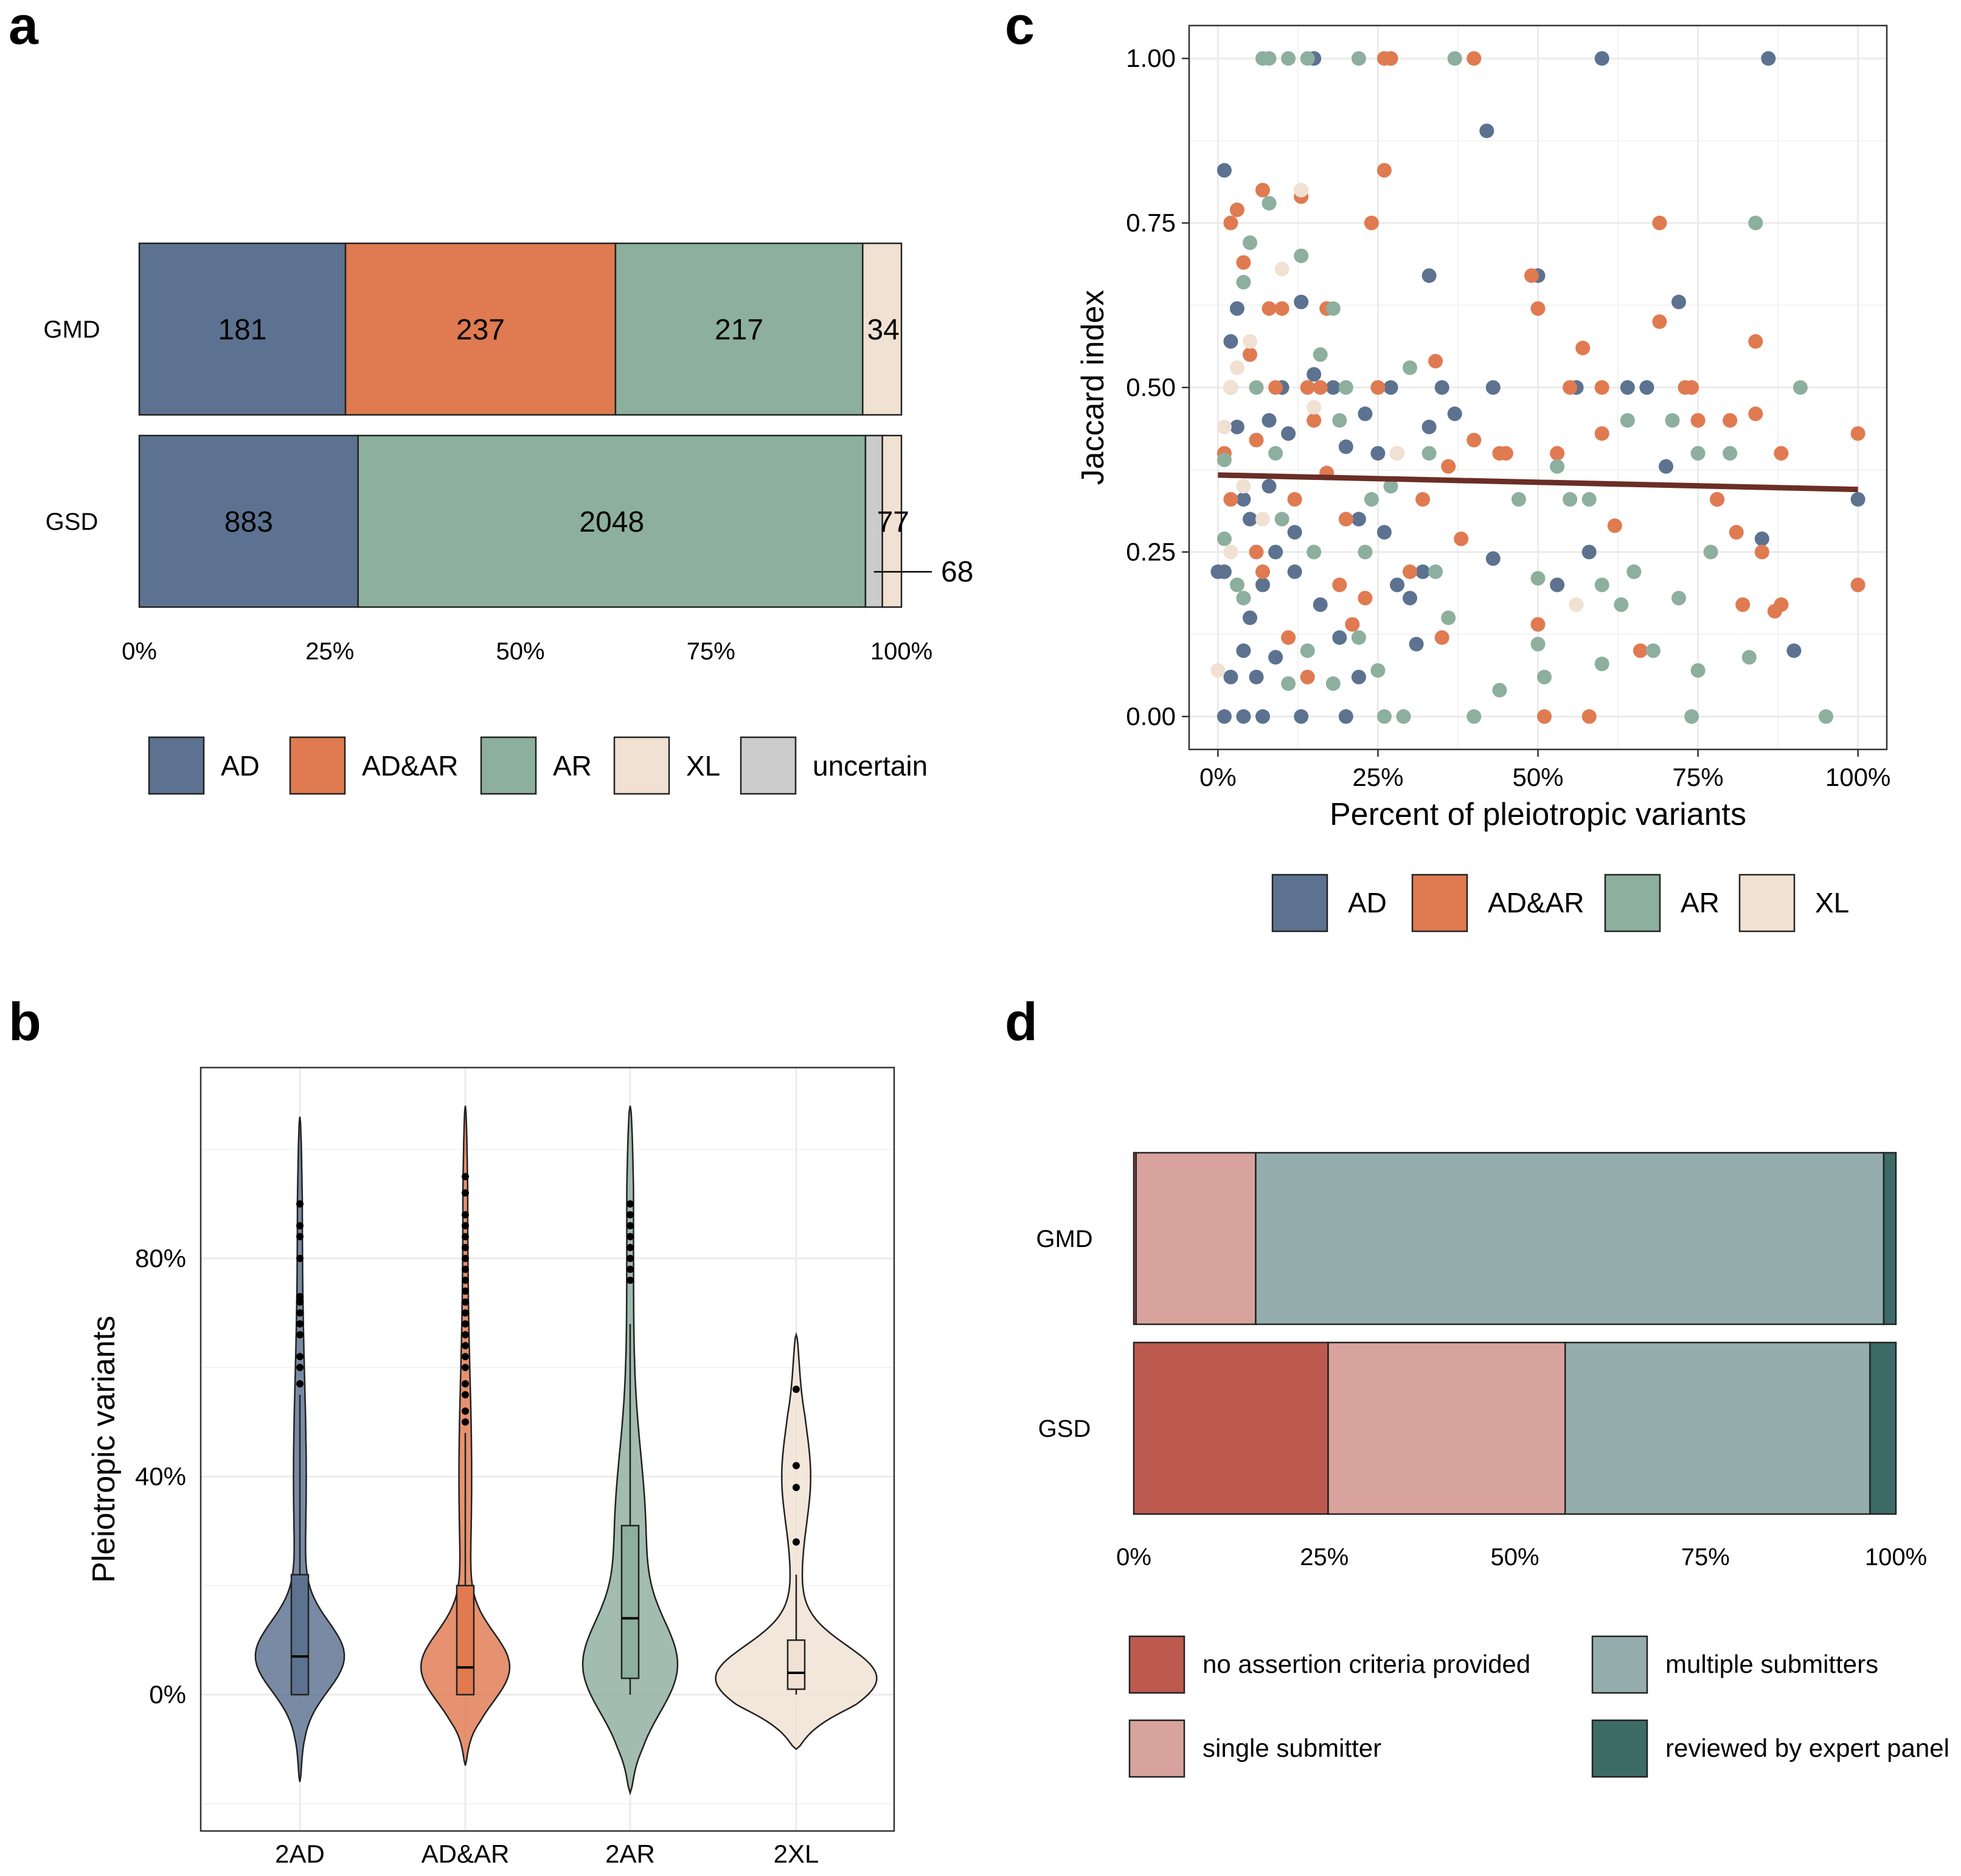 The height and width of the screenshot is (1876, 1961). What do you see at coordinates (1857, 777) in the screenshot?
I see `x-tick-label: 100%` at bounding box center [1857, 777].